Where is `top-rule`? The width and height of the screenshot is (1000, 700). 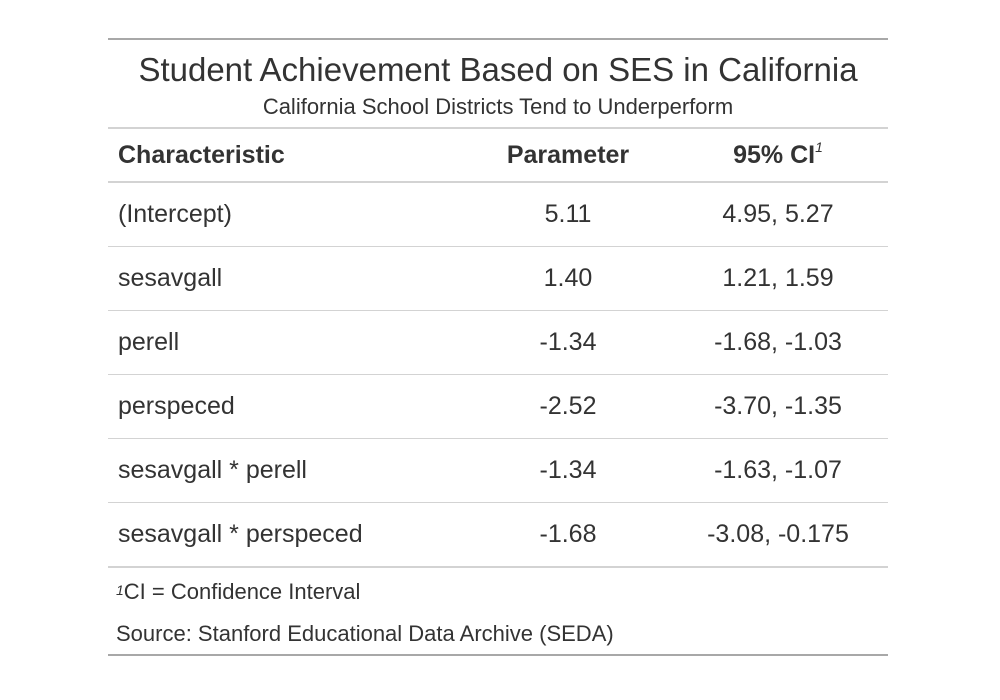 top-rule is located at coordinates (498, 39).